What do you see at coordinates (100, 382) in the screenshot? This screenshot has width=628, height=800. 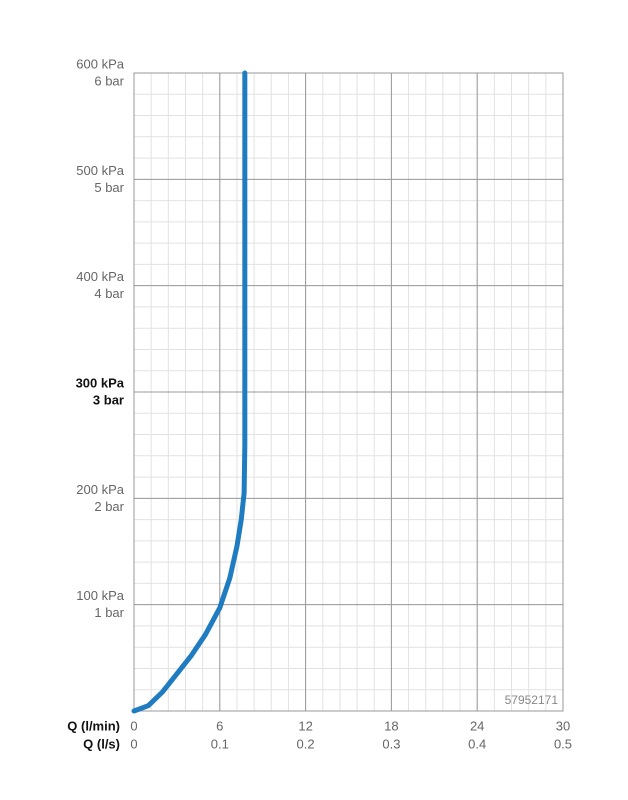 I see `y-tick-label: 300 kPa` at bounding box center [100, 382].